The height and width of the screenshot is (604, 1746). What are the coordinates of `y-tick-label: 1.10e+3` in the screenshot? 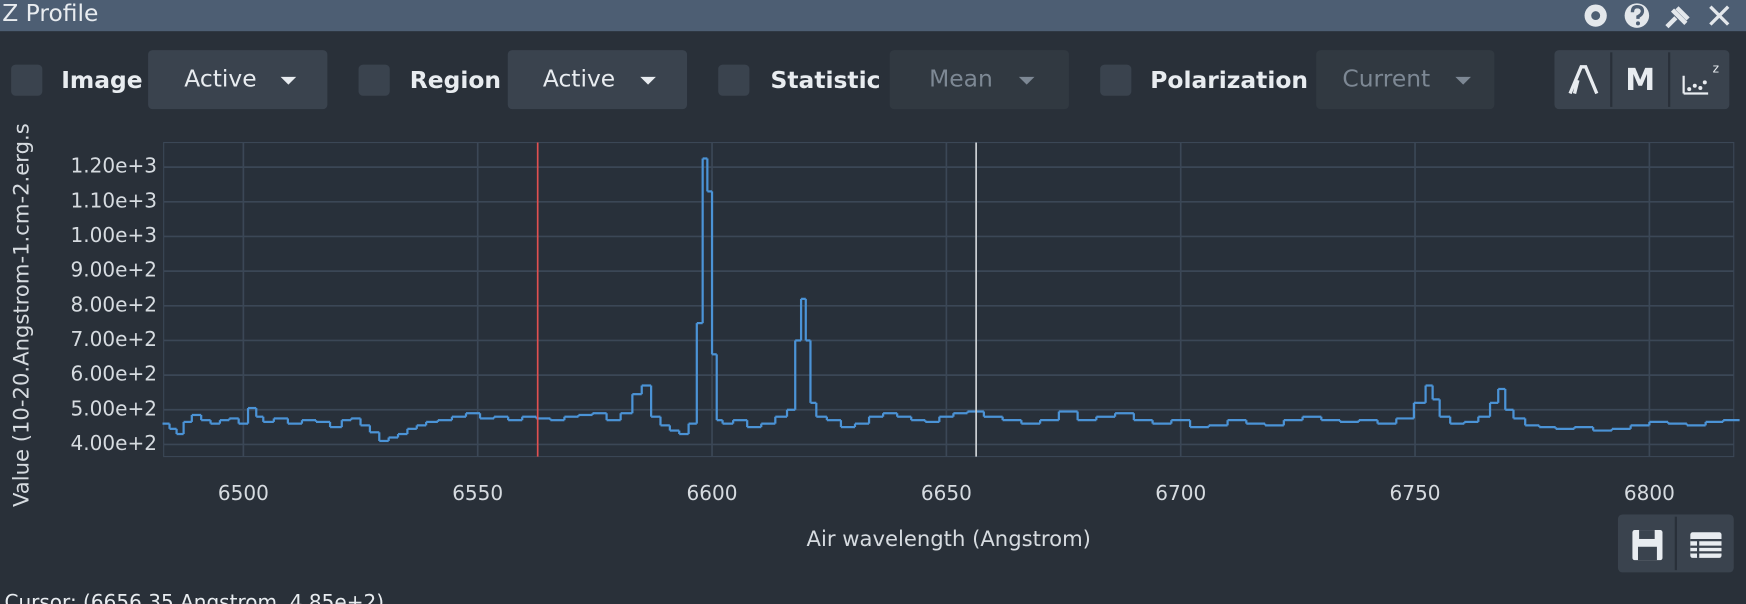 It's located at (114, 200).